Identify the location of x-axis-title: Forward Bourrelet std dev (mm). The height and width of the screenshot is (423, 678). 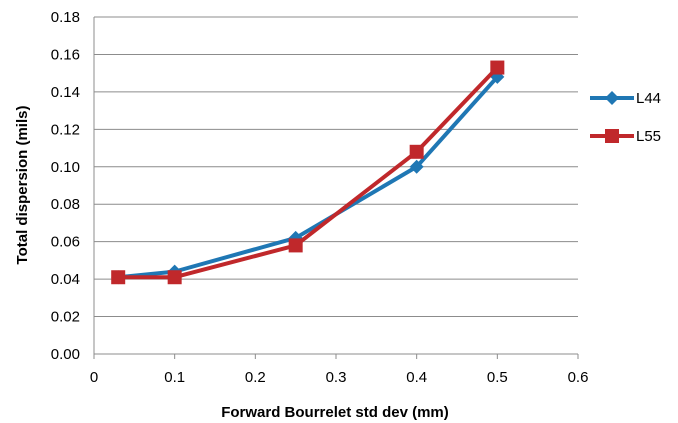
(335, 412).